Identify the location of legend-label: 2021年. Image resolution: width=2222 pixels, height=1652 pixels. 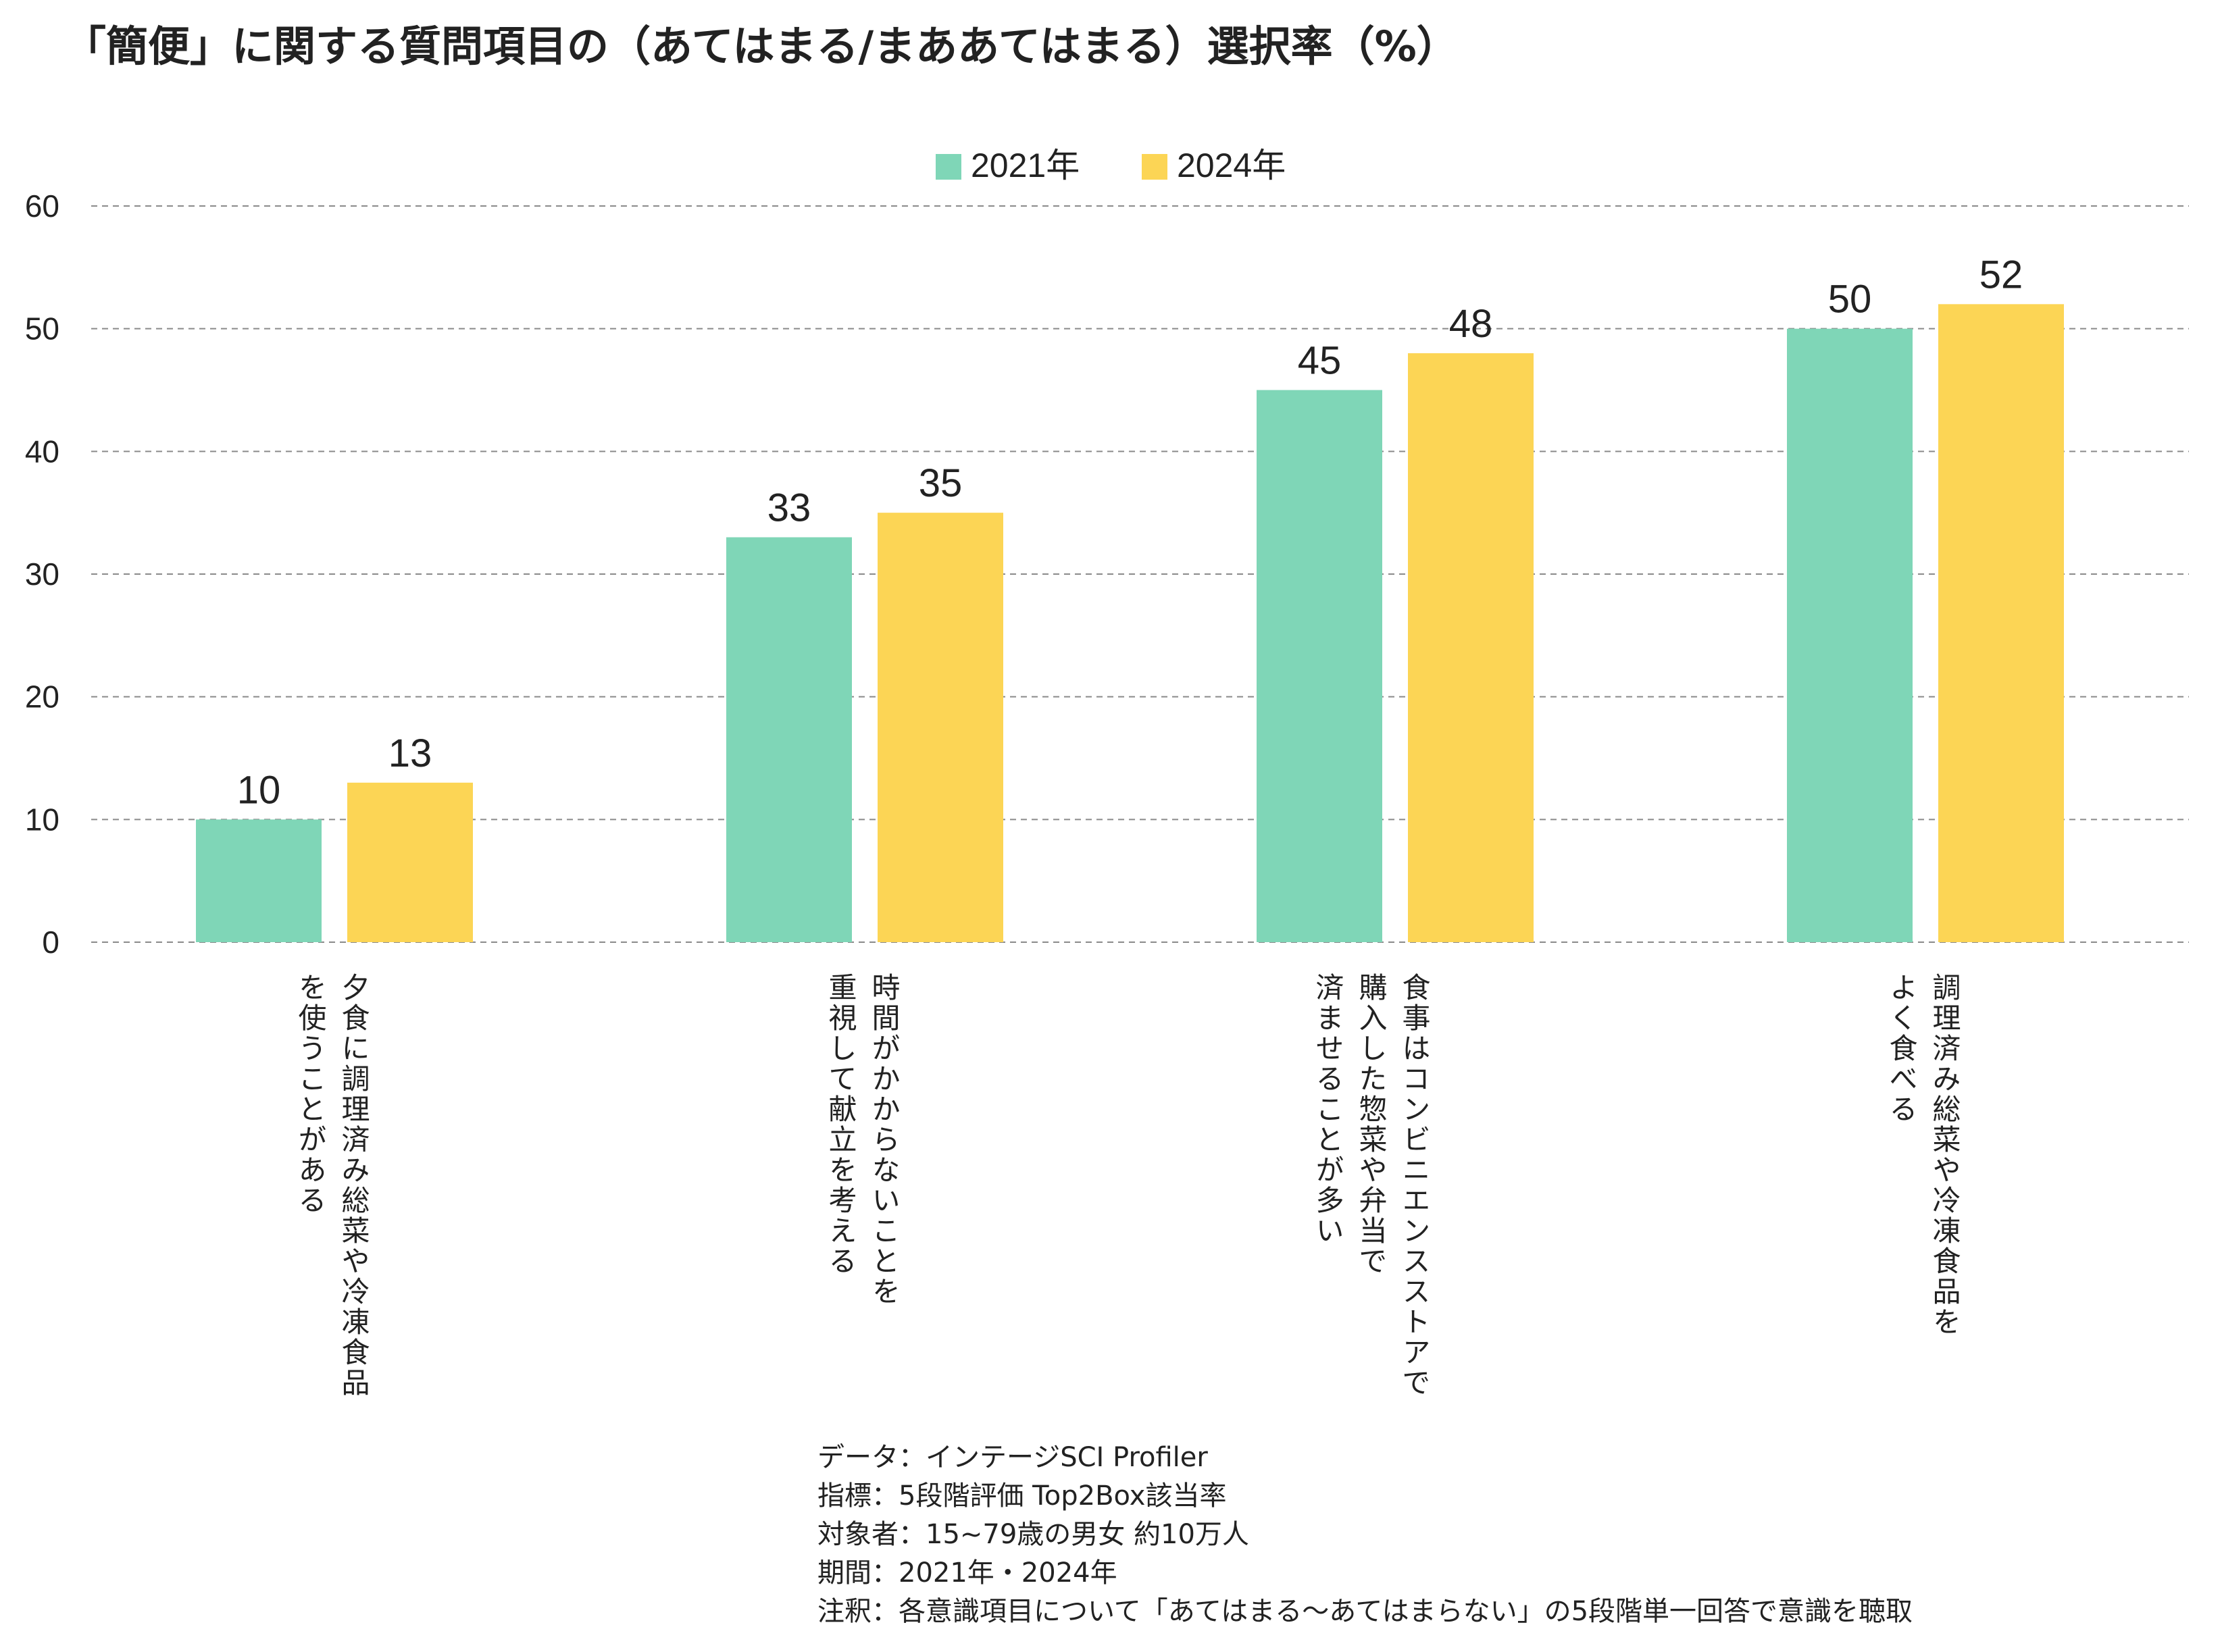
(1025, 165).